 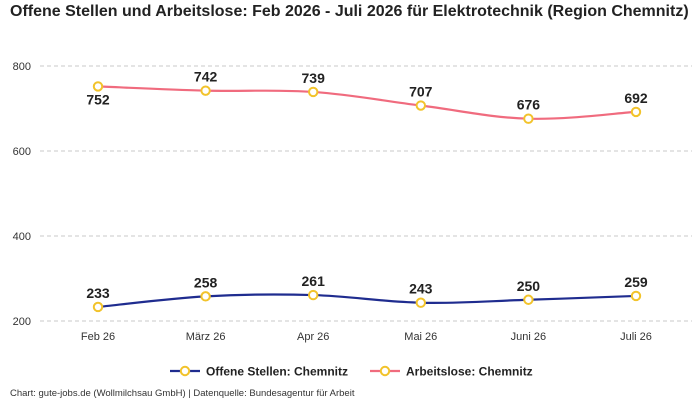 What do you see at coordinates (529, 286) in the screenshot?
I see `data-label: 250` at bounding box center [529, 286].